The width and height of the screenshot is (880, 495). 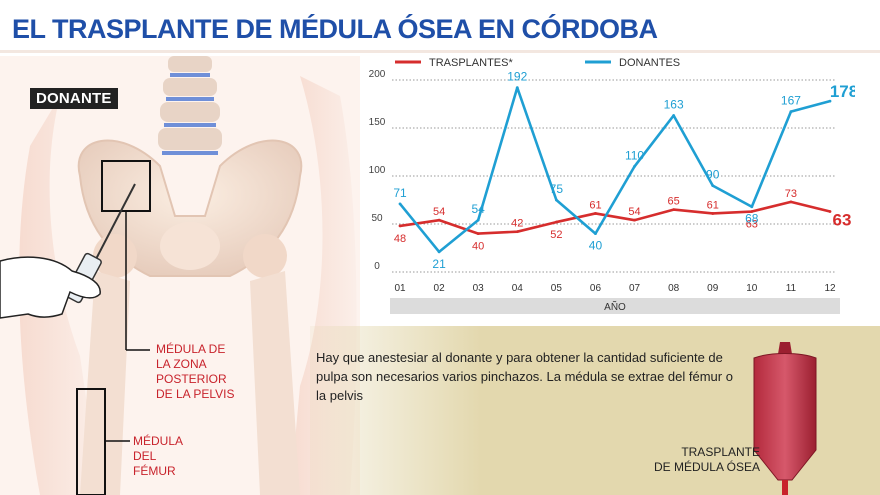 I want to click on trasplantes-data-label: 73, so click(x=791, y=194).